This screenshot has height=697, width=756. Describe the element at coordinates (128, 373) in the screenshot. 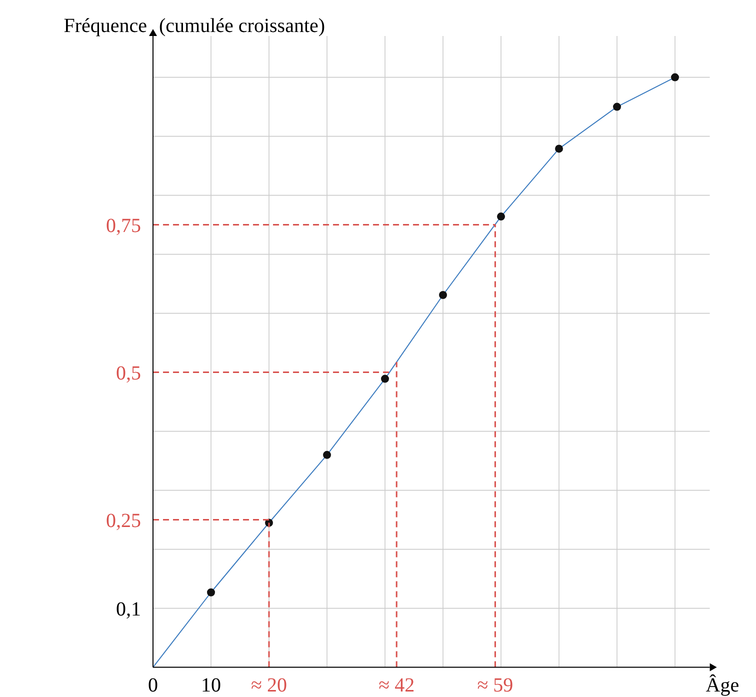

I see `y-tick-label: 0,5` at that location.